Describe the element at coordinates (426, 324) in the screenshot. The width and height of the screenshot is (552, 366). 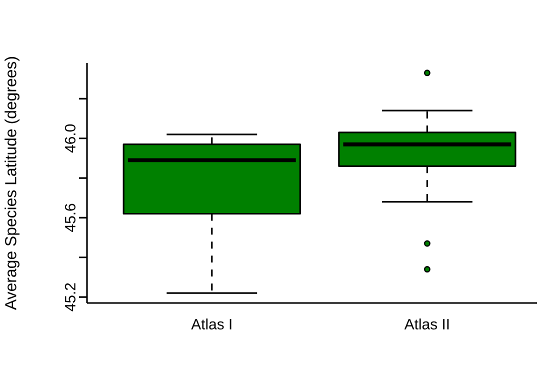
I see `x-tick-label: Atlas II` at that location.